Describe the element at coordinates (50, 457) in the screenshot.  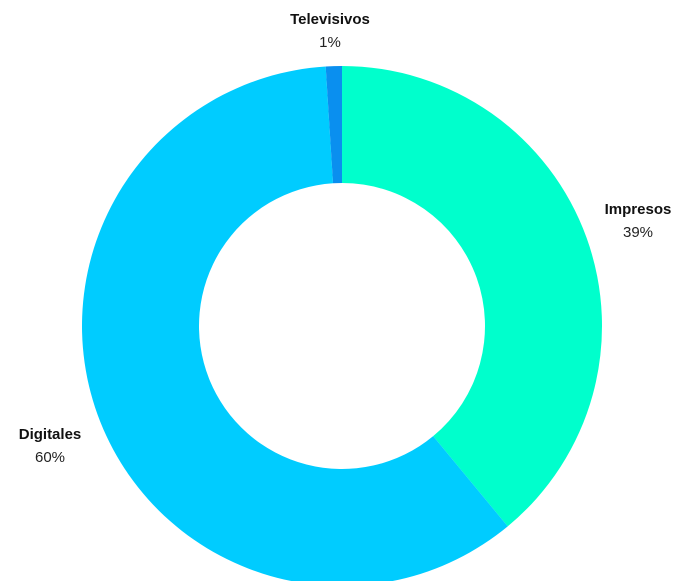
I see `slice-value-digitales: 60%` at that location.